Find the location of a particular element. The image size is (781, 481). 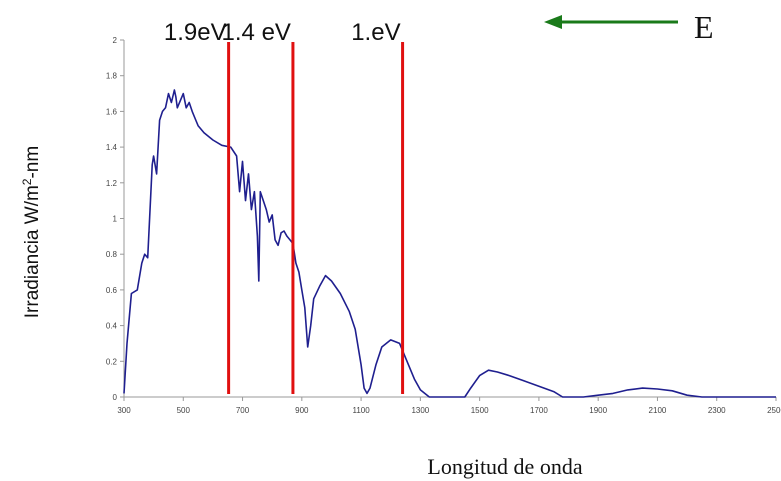

y-tick-label: 0.4 is located at coordinates (112, 326).